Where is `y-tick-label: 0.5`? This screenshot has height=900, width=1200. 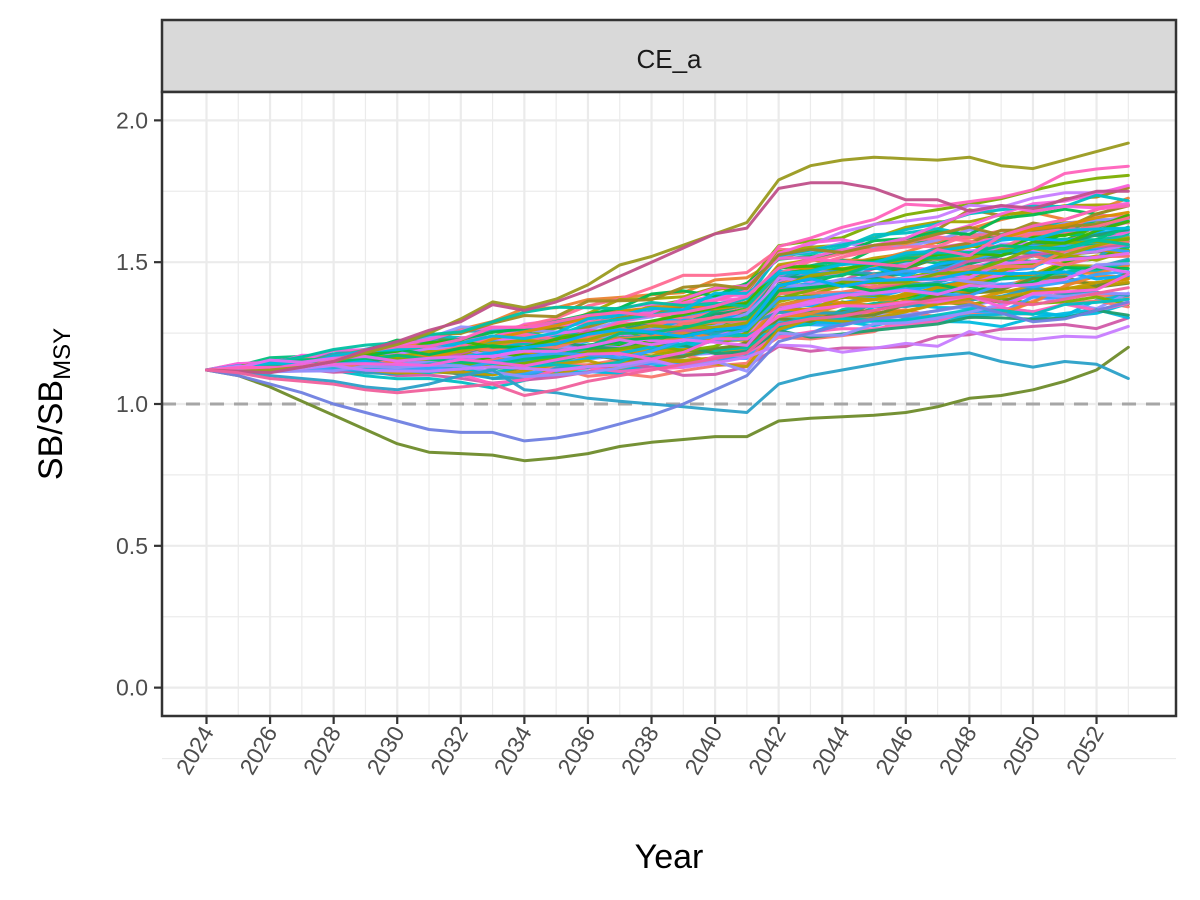 y-tick-label: 0.5 is located at coordinates (132, 546).